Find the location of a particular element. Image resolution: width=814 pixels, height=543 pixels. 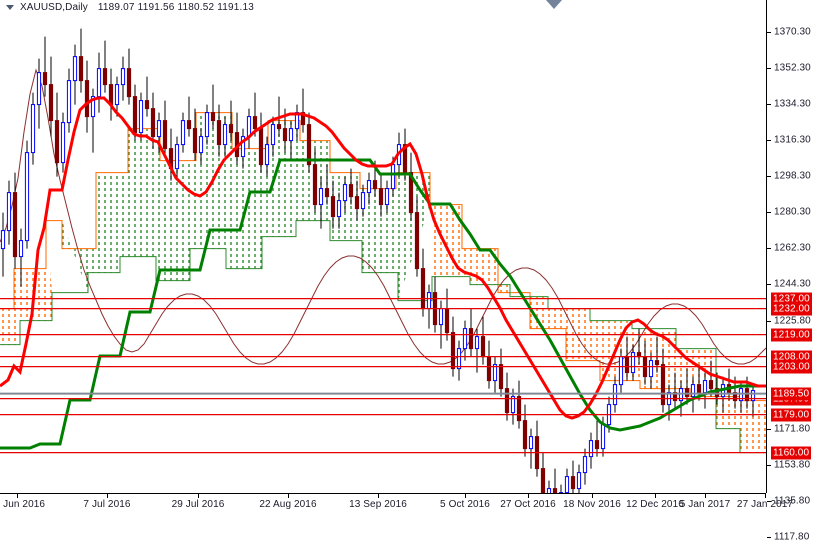

price-level-label: 1179.00 is located at coordinates (791, 414).